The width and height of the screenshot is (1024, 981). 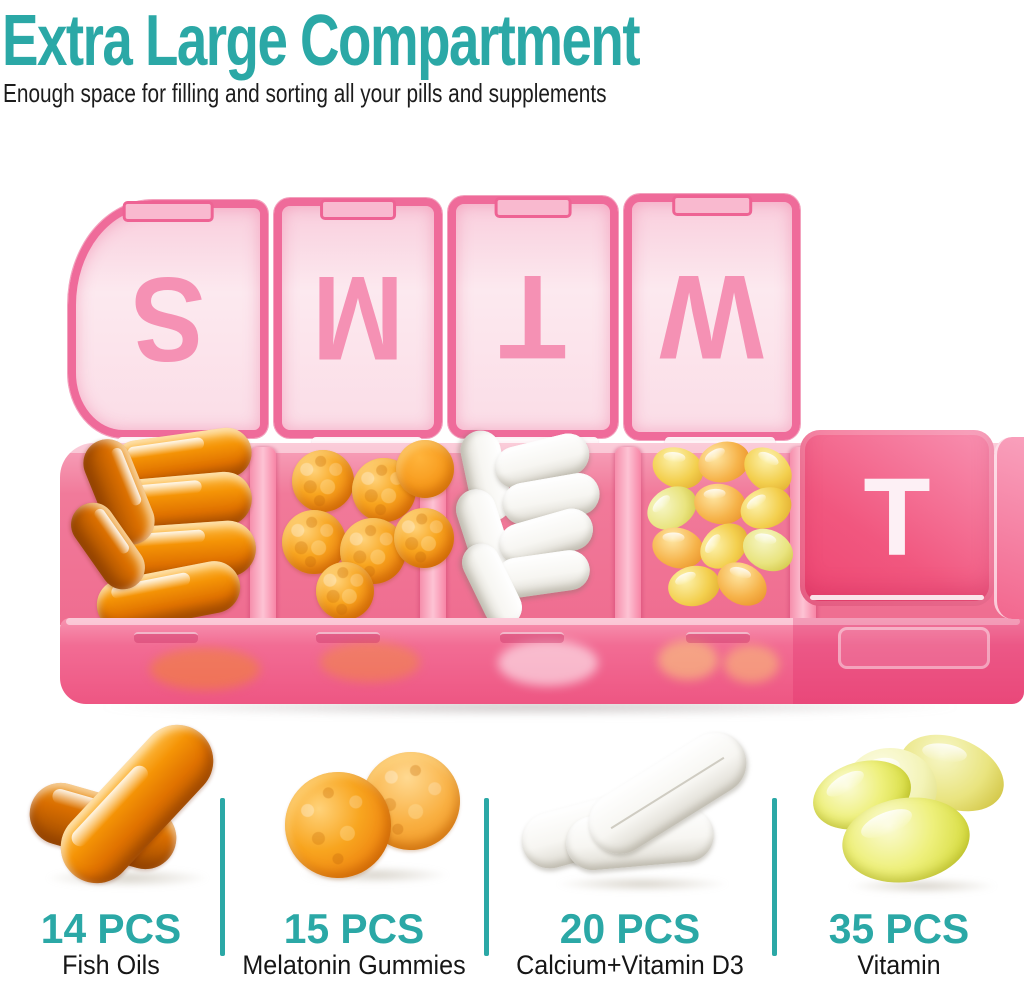 I want to click on closed-latch-pocket, so click(x=914, y=648).